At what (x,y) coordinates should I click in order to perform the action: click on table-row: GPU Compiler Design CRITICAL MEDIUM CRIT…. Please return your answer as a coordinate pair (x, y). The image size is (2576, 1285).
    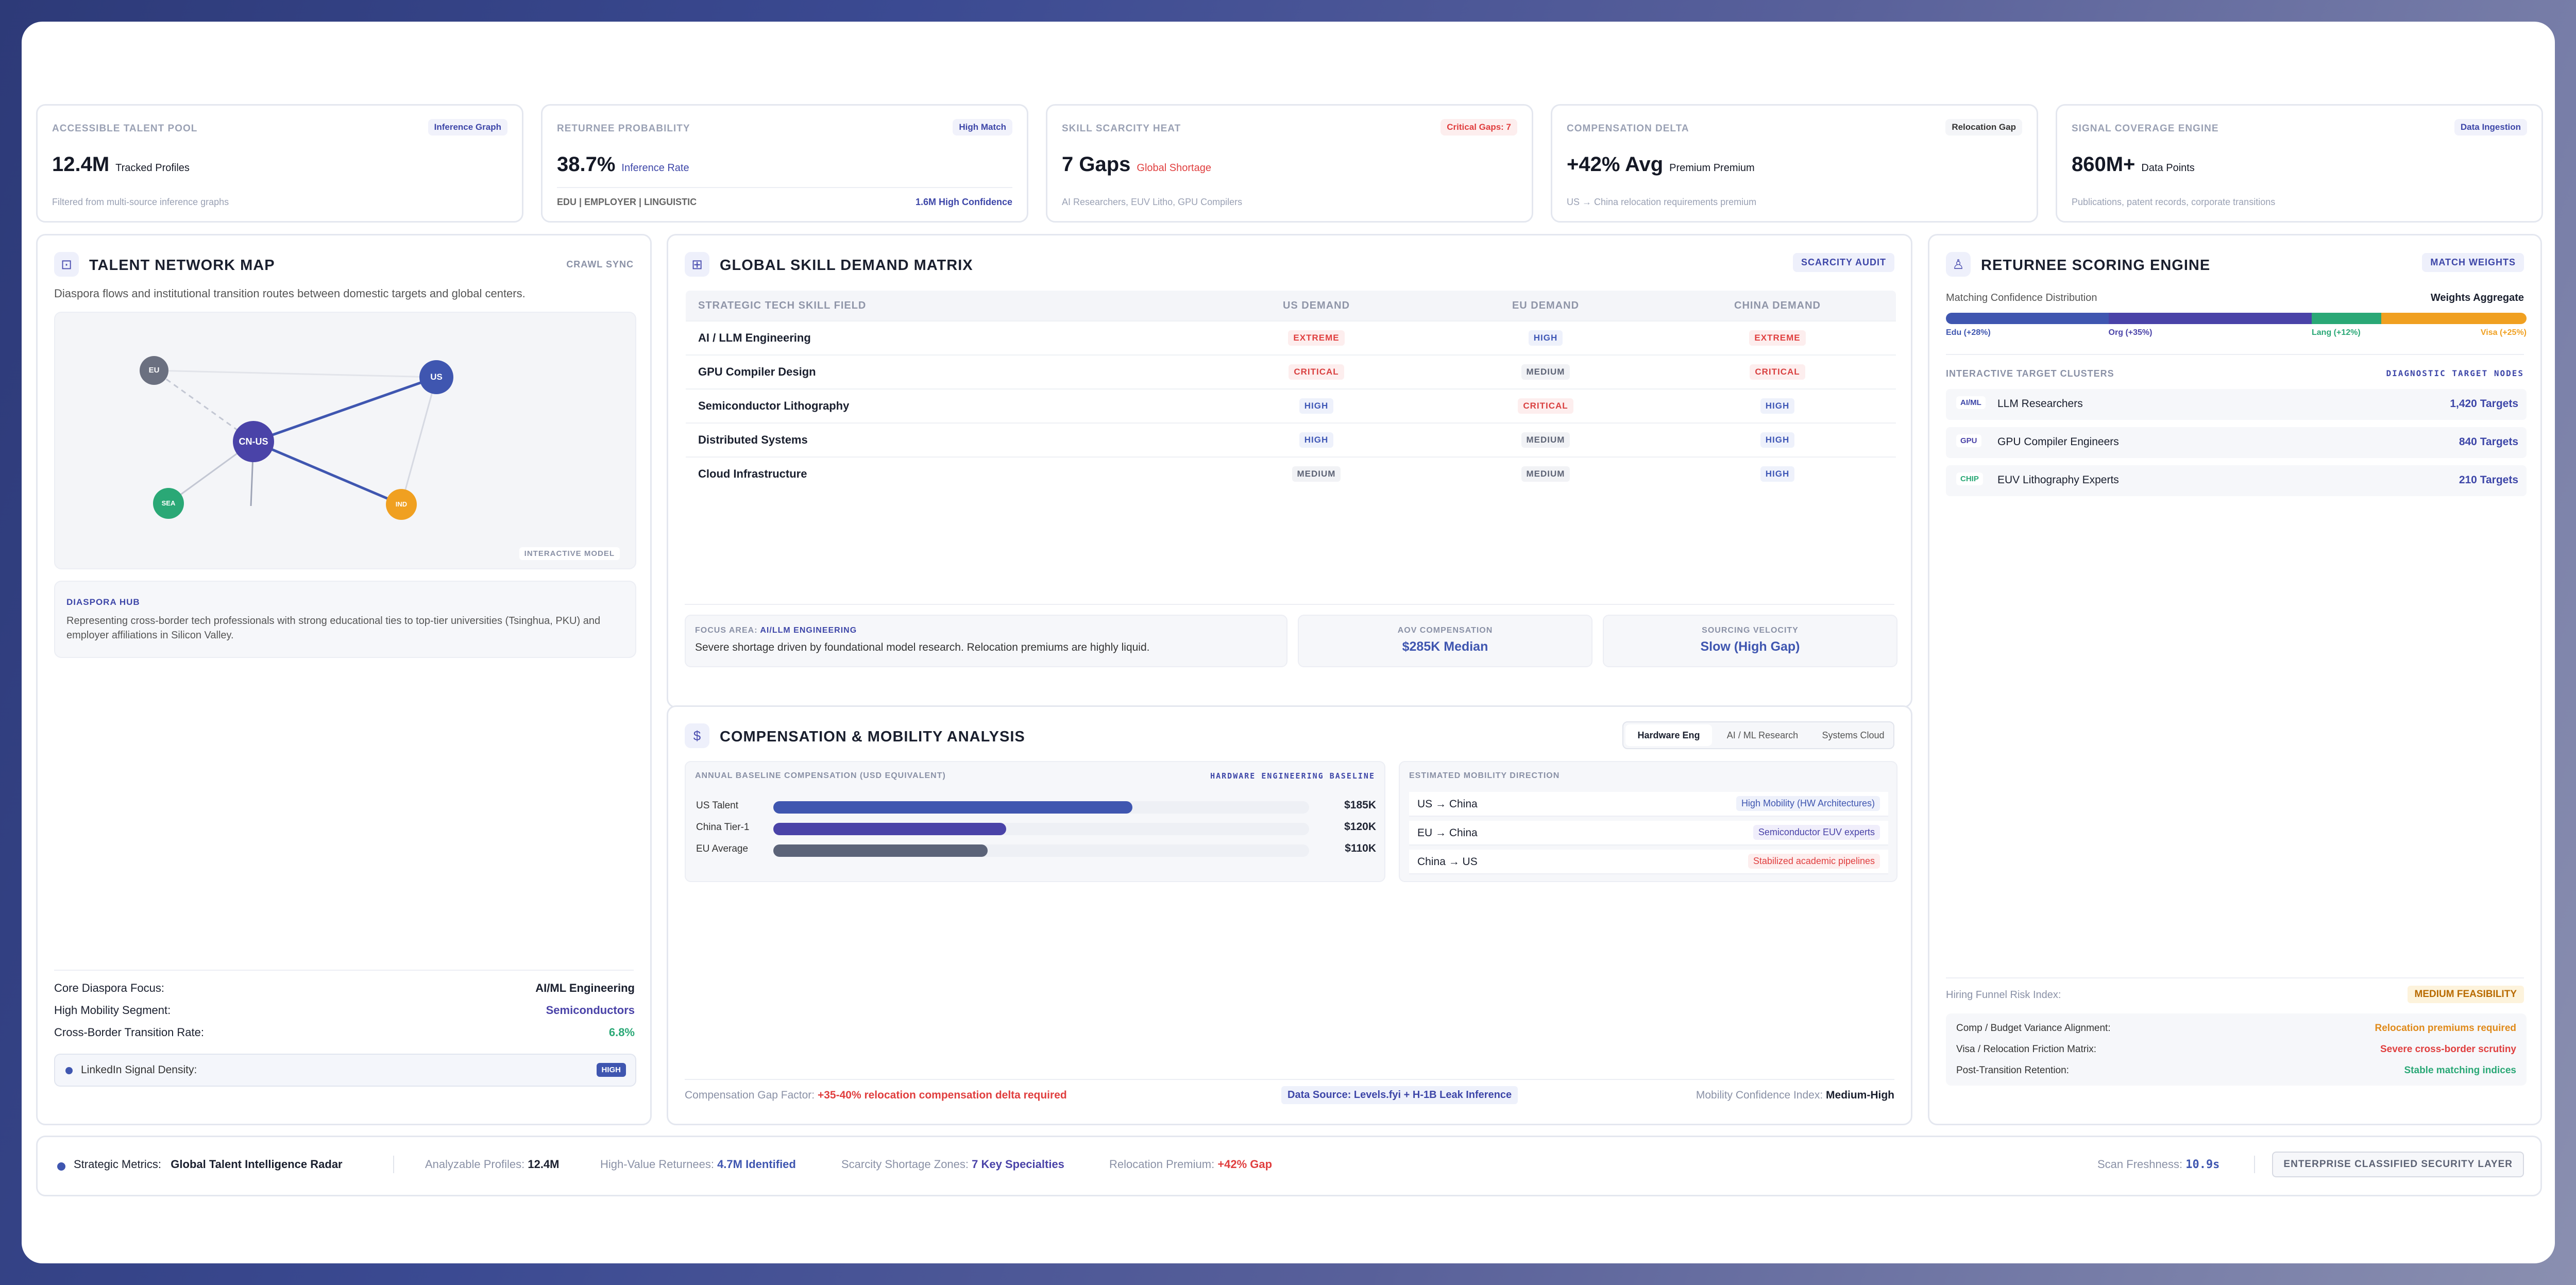
    Looking at the image, I should click on (1291, 371).